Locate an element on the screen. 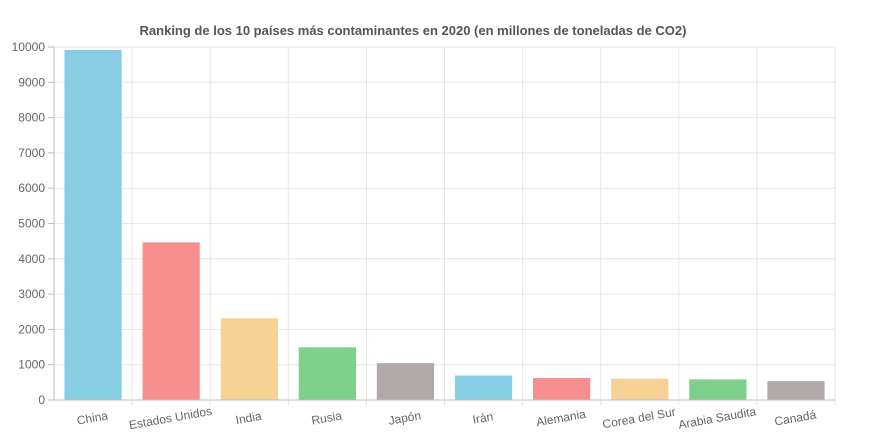 This screenshot has height=447, width=886. x-tick-label: Irán is located at coordinates (482, 417).